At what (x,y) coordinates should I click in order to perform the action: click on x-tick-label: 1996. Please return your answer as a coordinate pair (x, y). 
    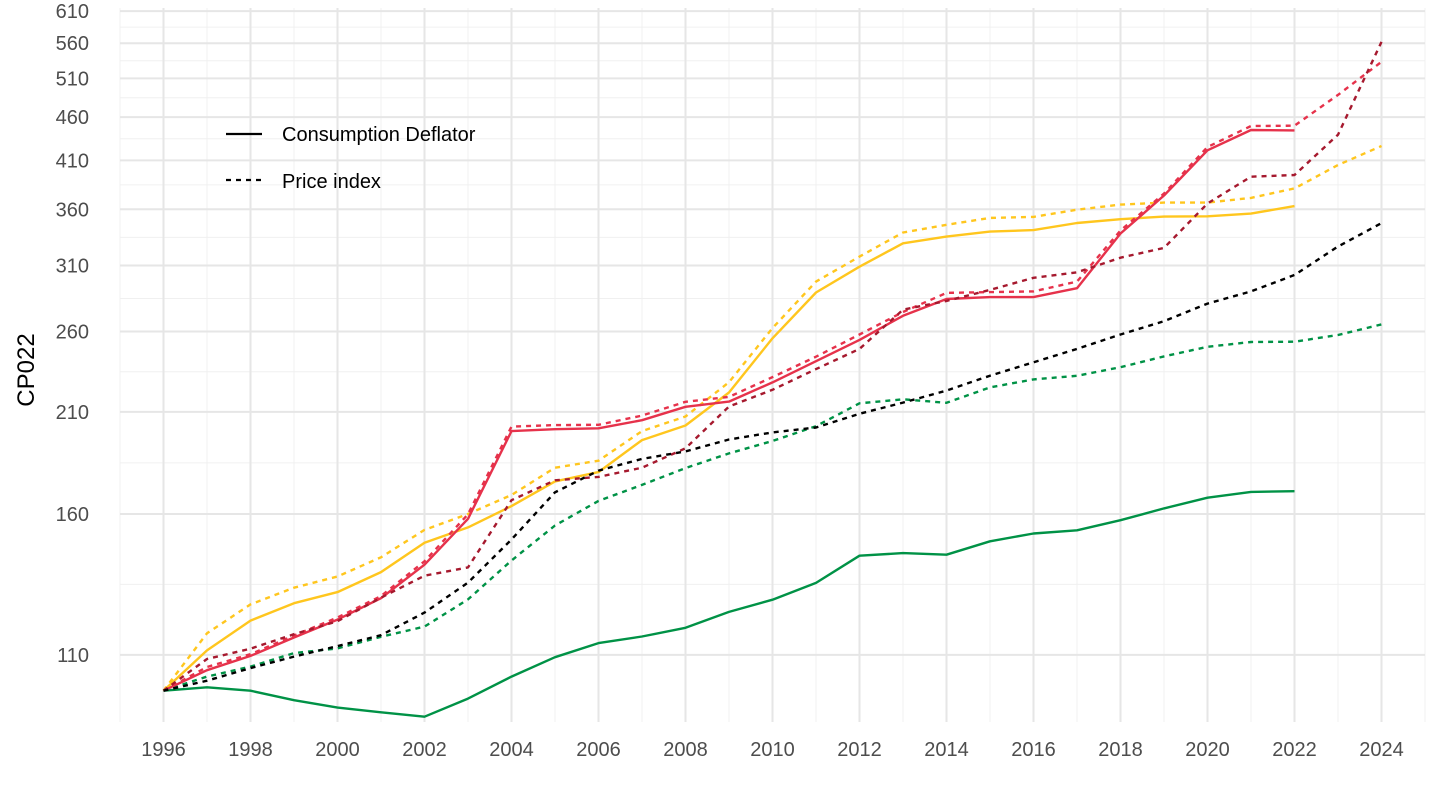
    Looking at the image, I should click on (163, 750).